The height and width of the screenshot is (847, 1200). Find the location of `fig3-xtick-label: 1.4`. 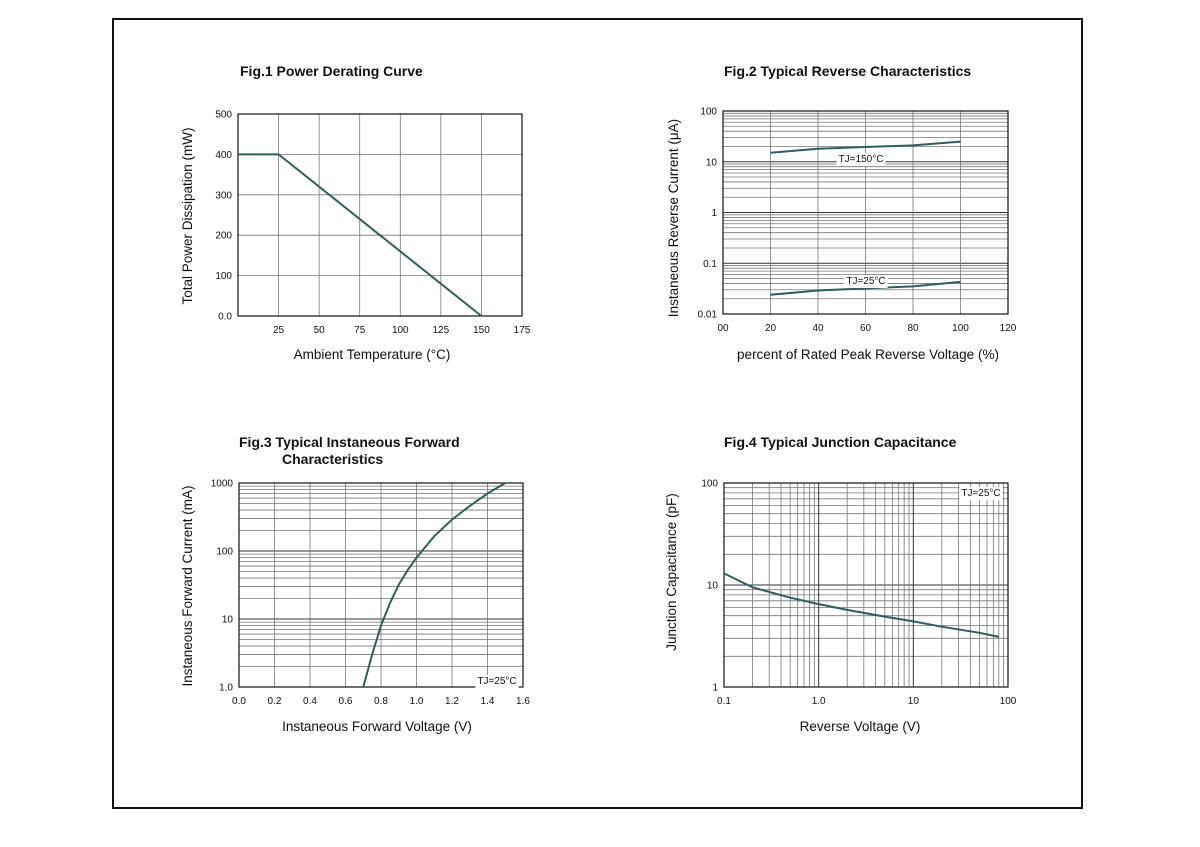

fig3-xtick-label: 1.4 is located at coordinates (488, 701).